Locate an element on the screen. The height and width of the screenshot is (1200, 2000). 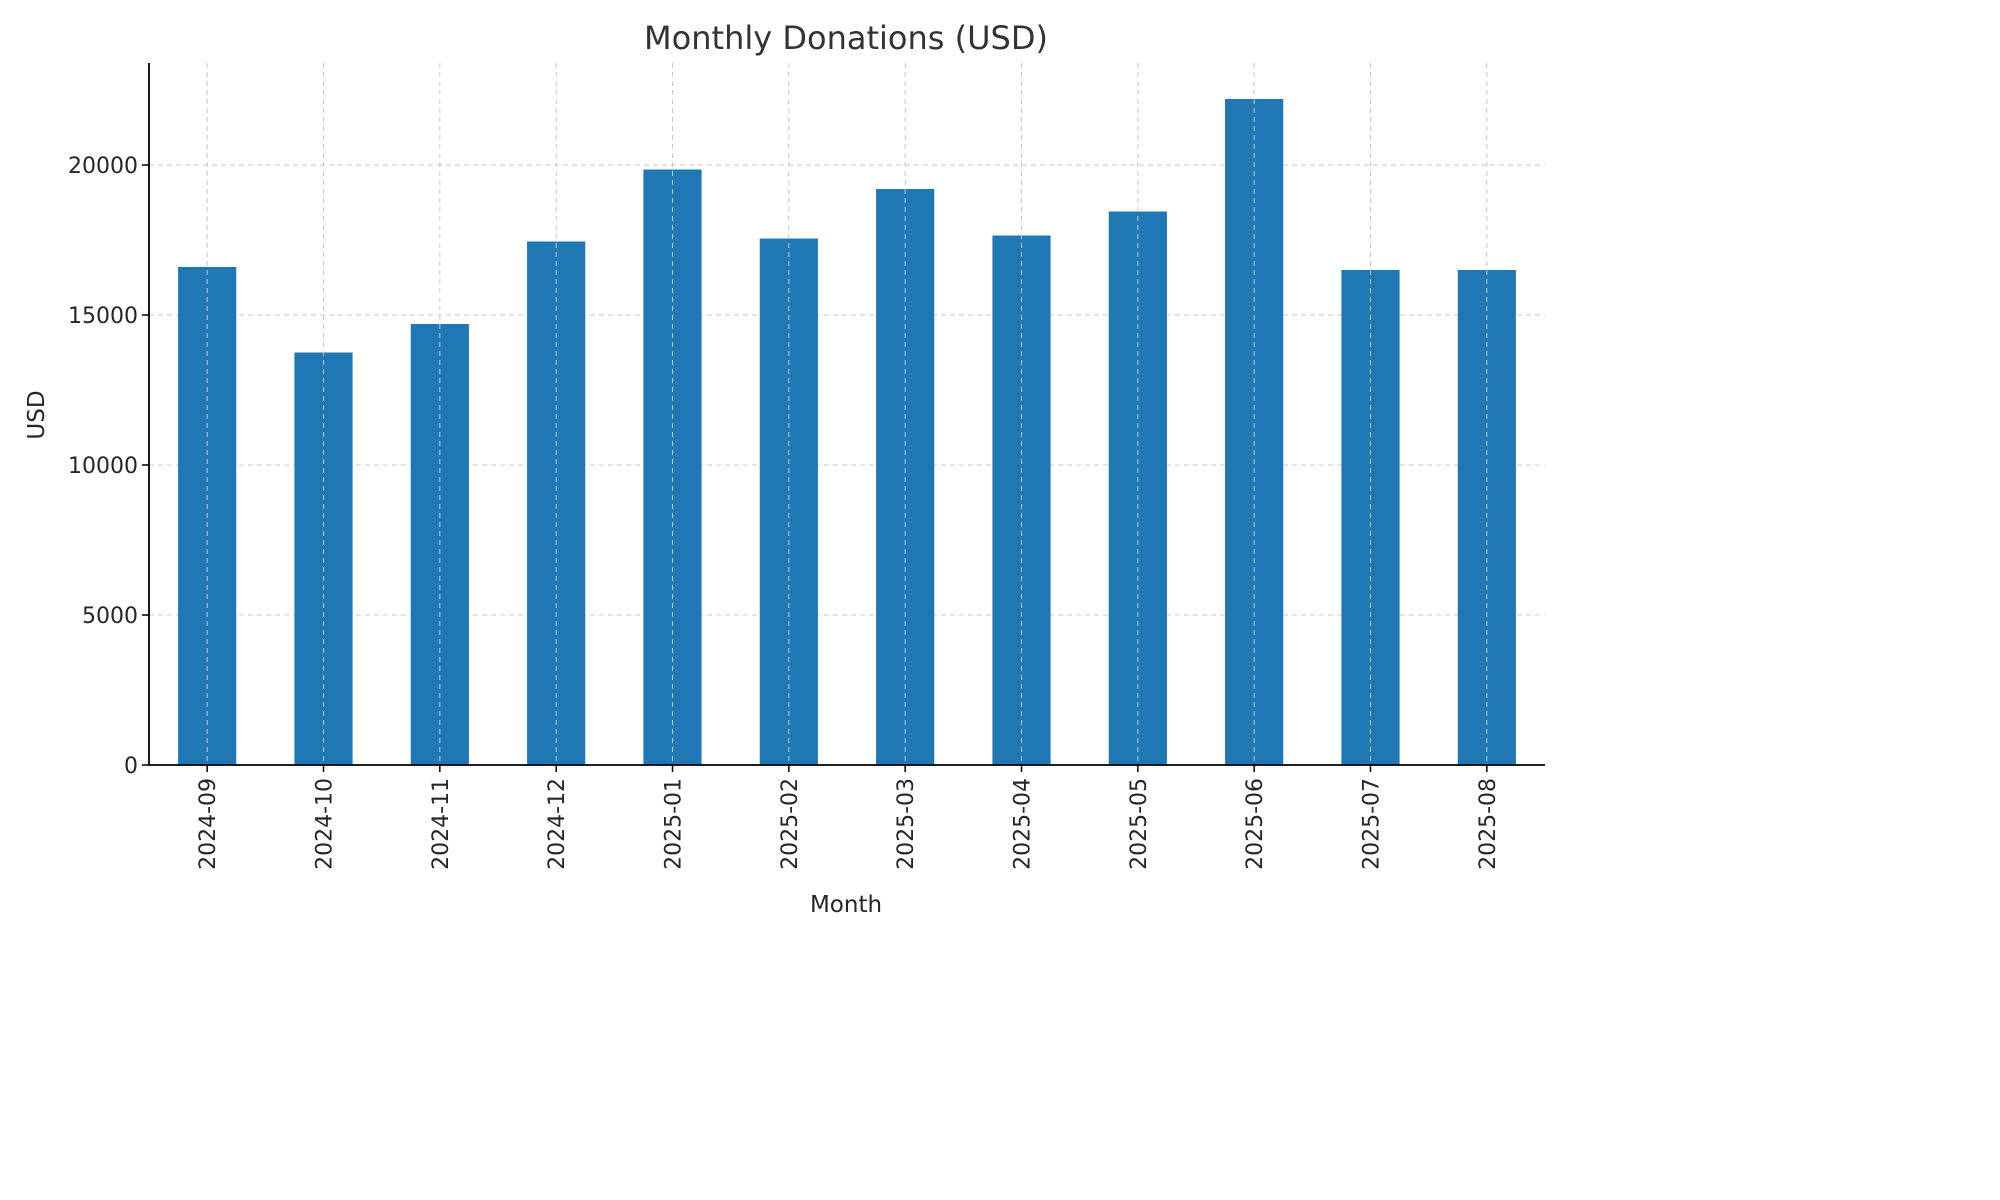
y-tick-label: 5000 is located at coordinates (110, 616).